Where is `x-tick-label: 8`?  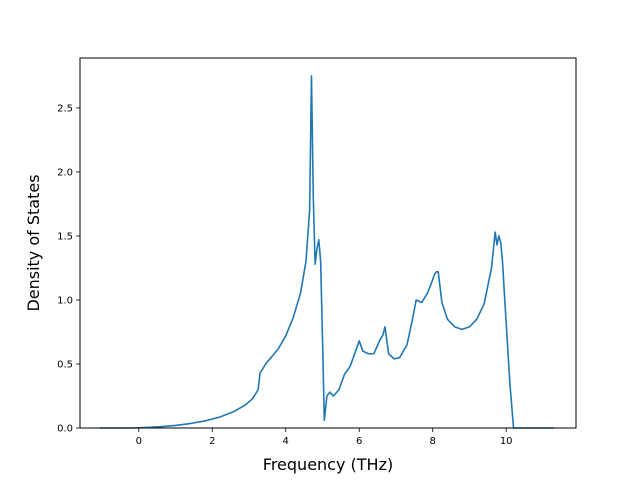 x-tick-label: 8 is located at coordinates (433, 441).